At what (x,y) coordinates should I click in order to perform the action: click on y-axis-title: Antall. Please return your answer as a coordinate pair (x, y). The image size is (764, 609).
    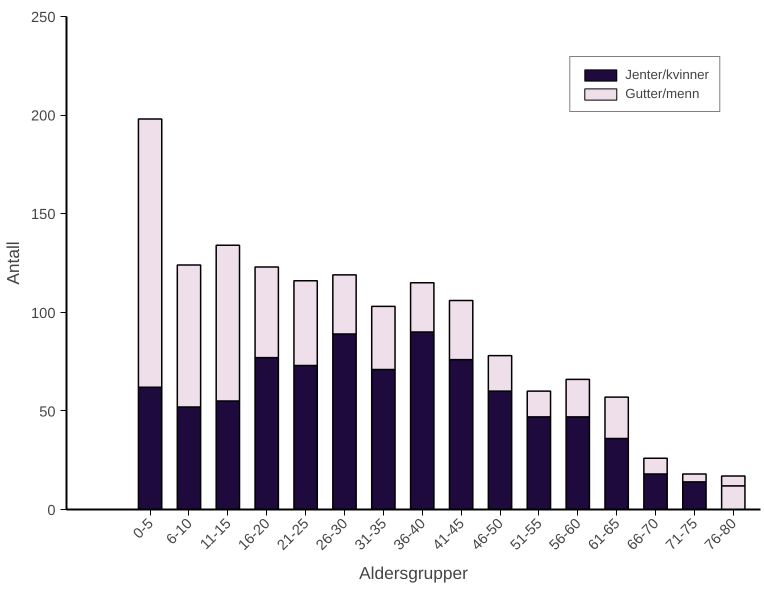
    Looking at the image, I should click on (13, 263).